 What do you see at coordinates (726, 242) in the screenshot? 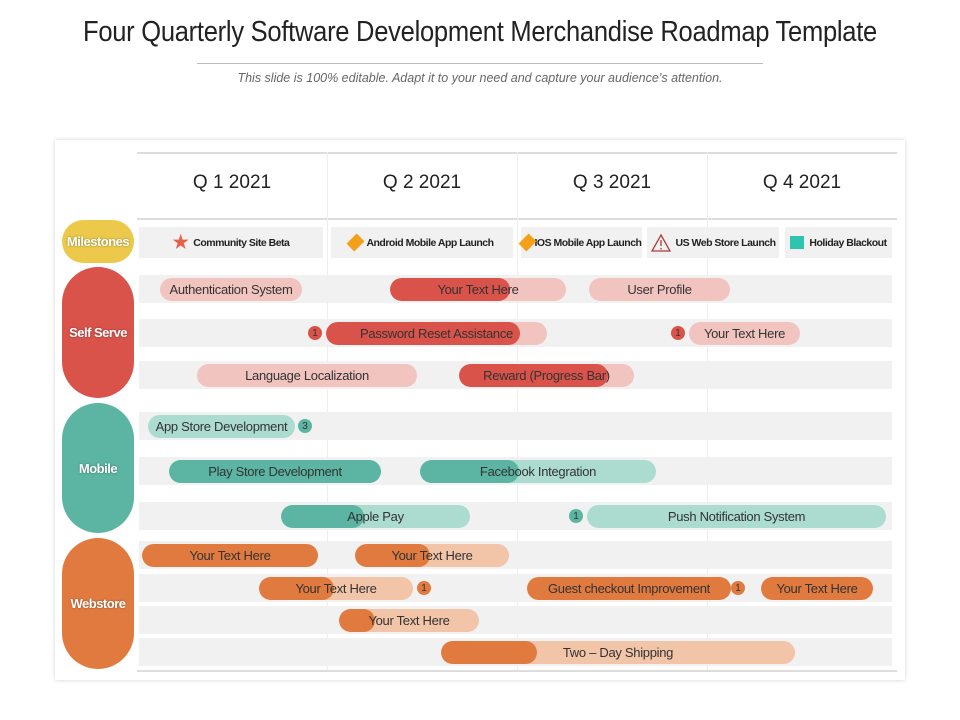
I see `milestone-label: US Web Store Launch` at bounding box center [726, 242].